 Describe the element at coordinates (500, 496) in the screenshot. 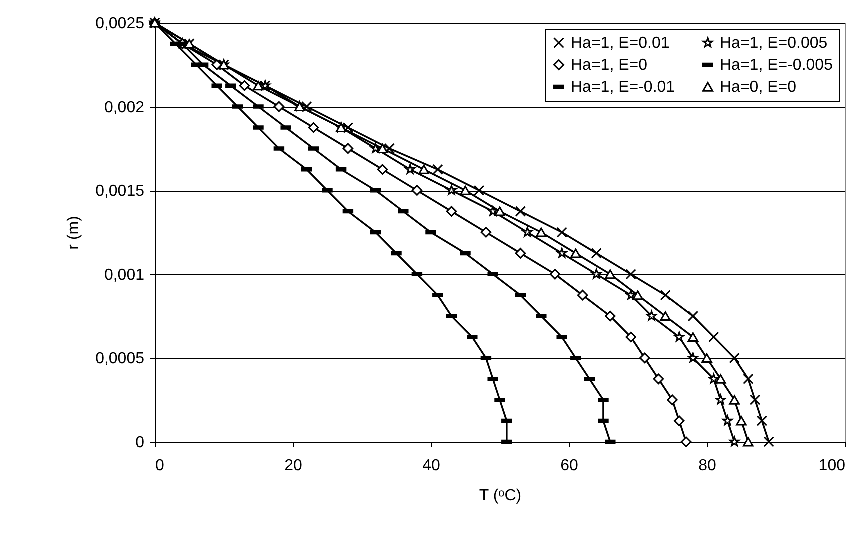

I see `x-axis-title: T (ᵒC)` at that location.